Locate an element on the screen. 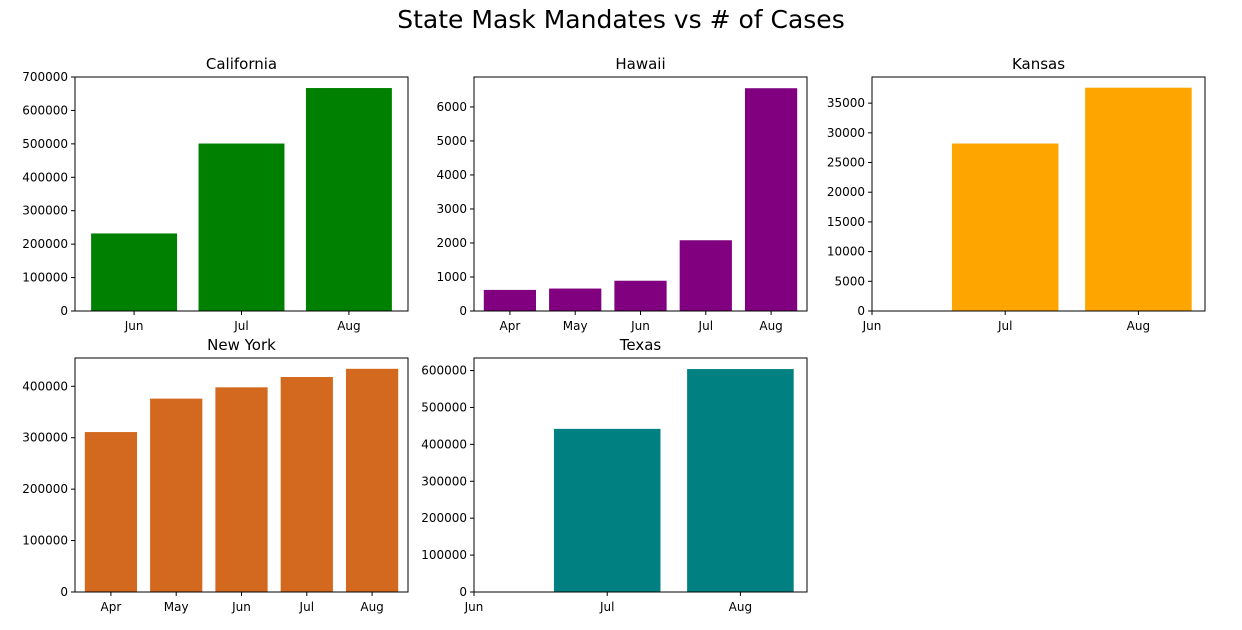  axes-frame-kansas is located at coordinates (1038, 194).